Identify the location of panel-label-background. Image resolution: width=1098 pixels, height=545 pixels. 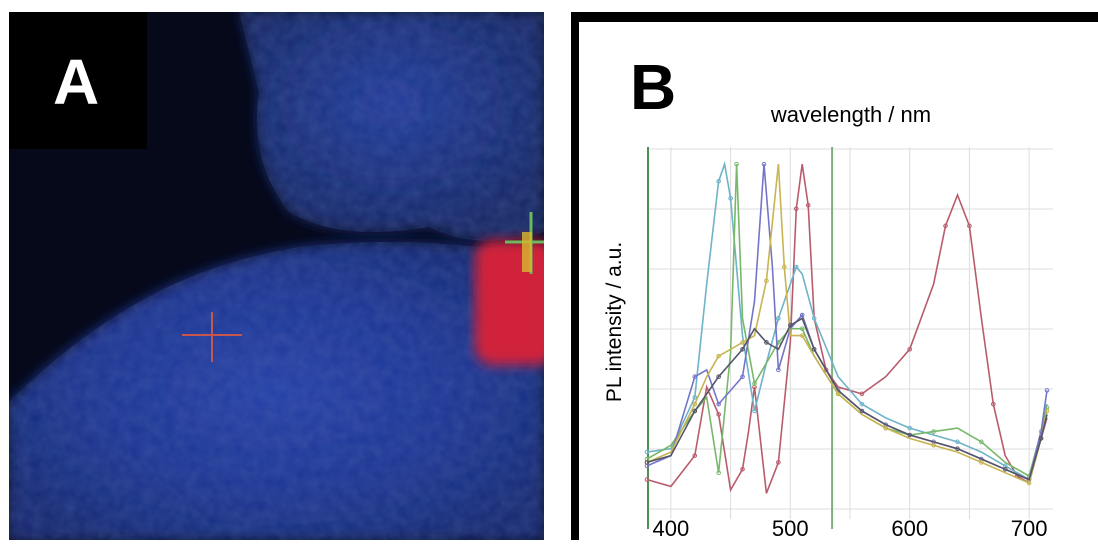
(78, 80).